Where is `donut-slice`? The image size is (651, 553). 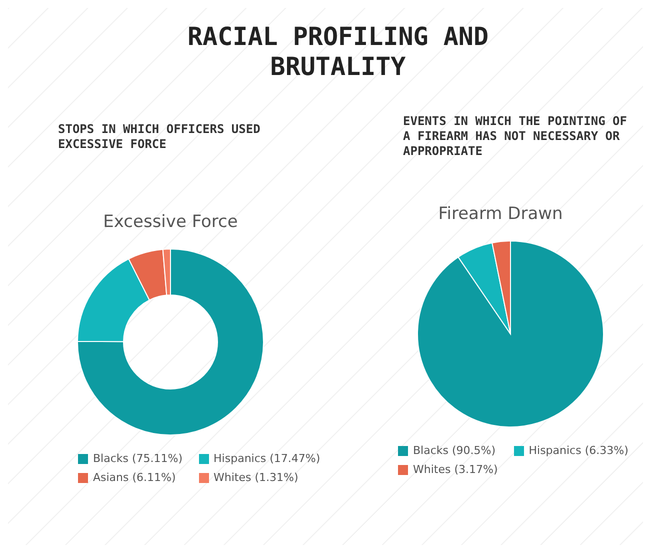
donut-slice is located at coordinates (170, 342).